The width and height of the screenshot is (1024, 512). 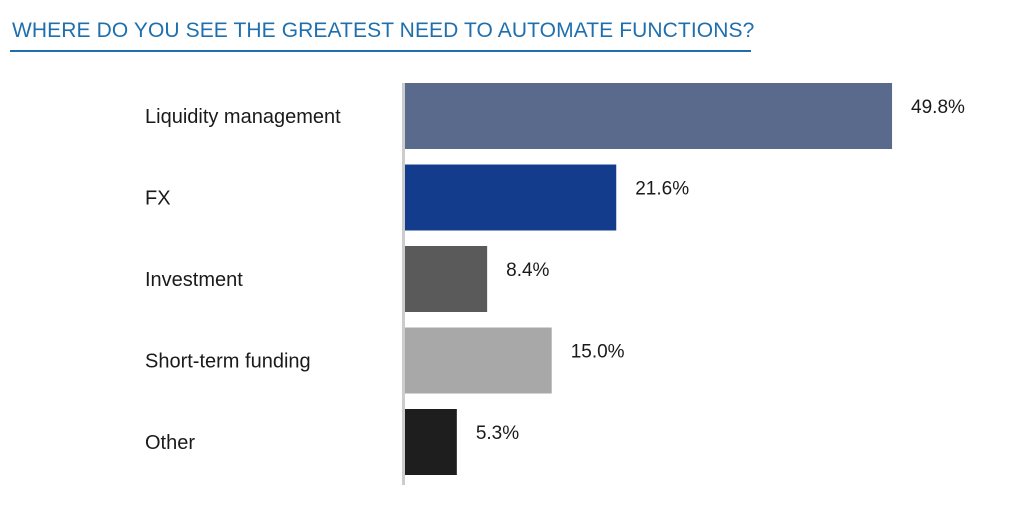 What do you see at coordinates (243, 117) in the screenshot?
I see `category-label: Liquidity management` at bounding box center [243, 117].